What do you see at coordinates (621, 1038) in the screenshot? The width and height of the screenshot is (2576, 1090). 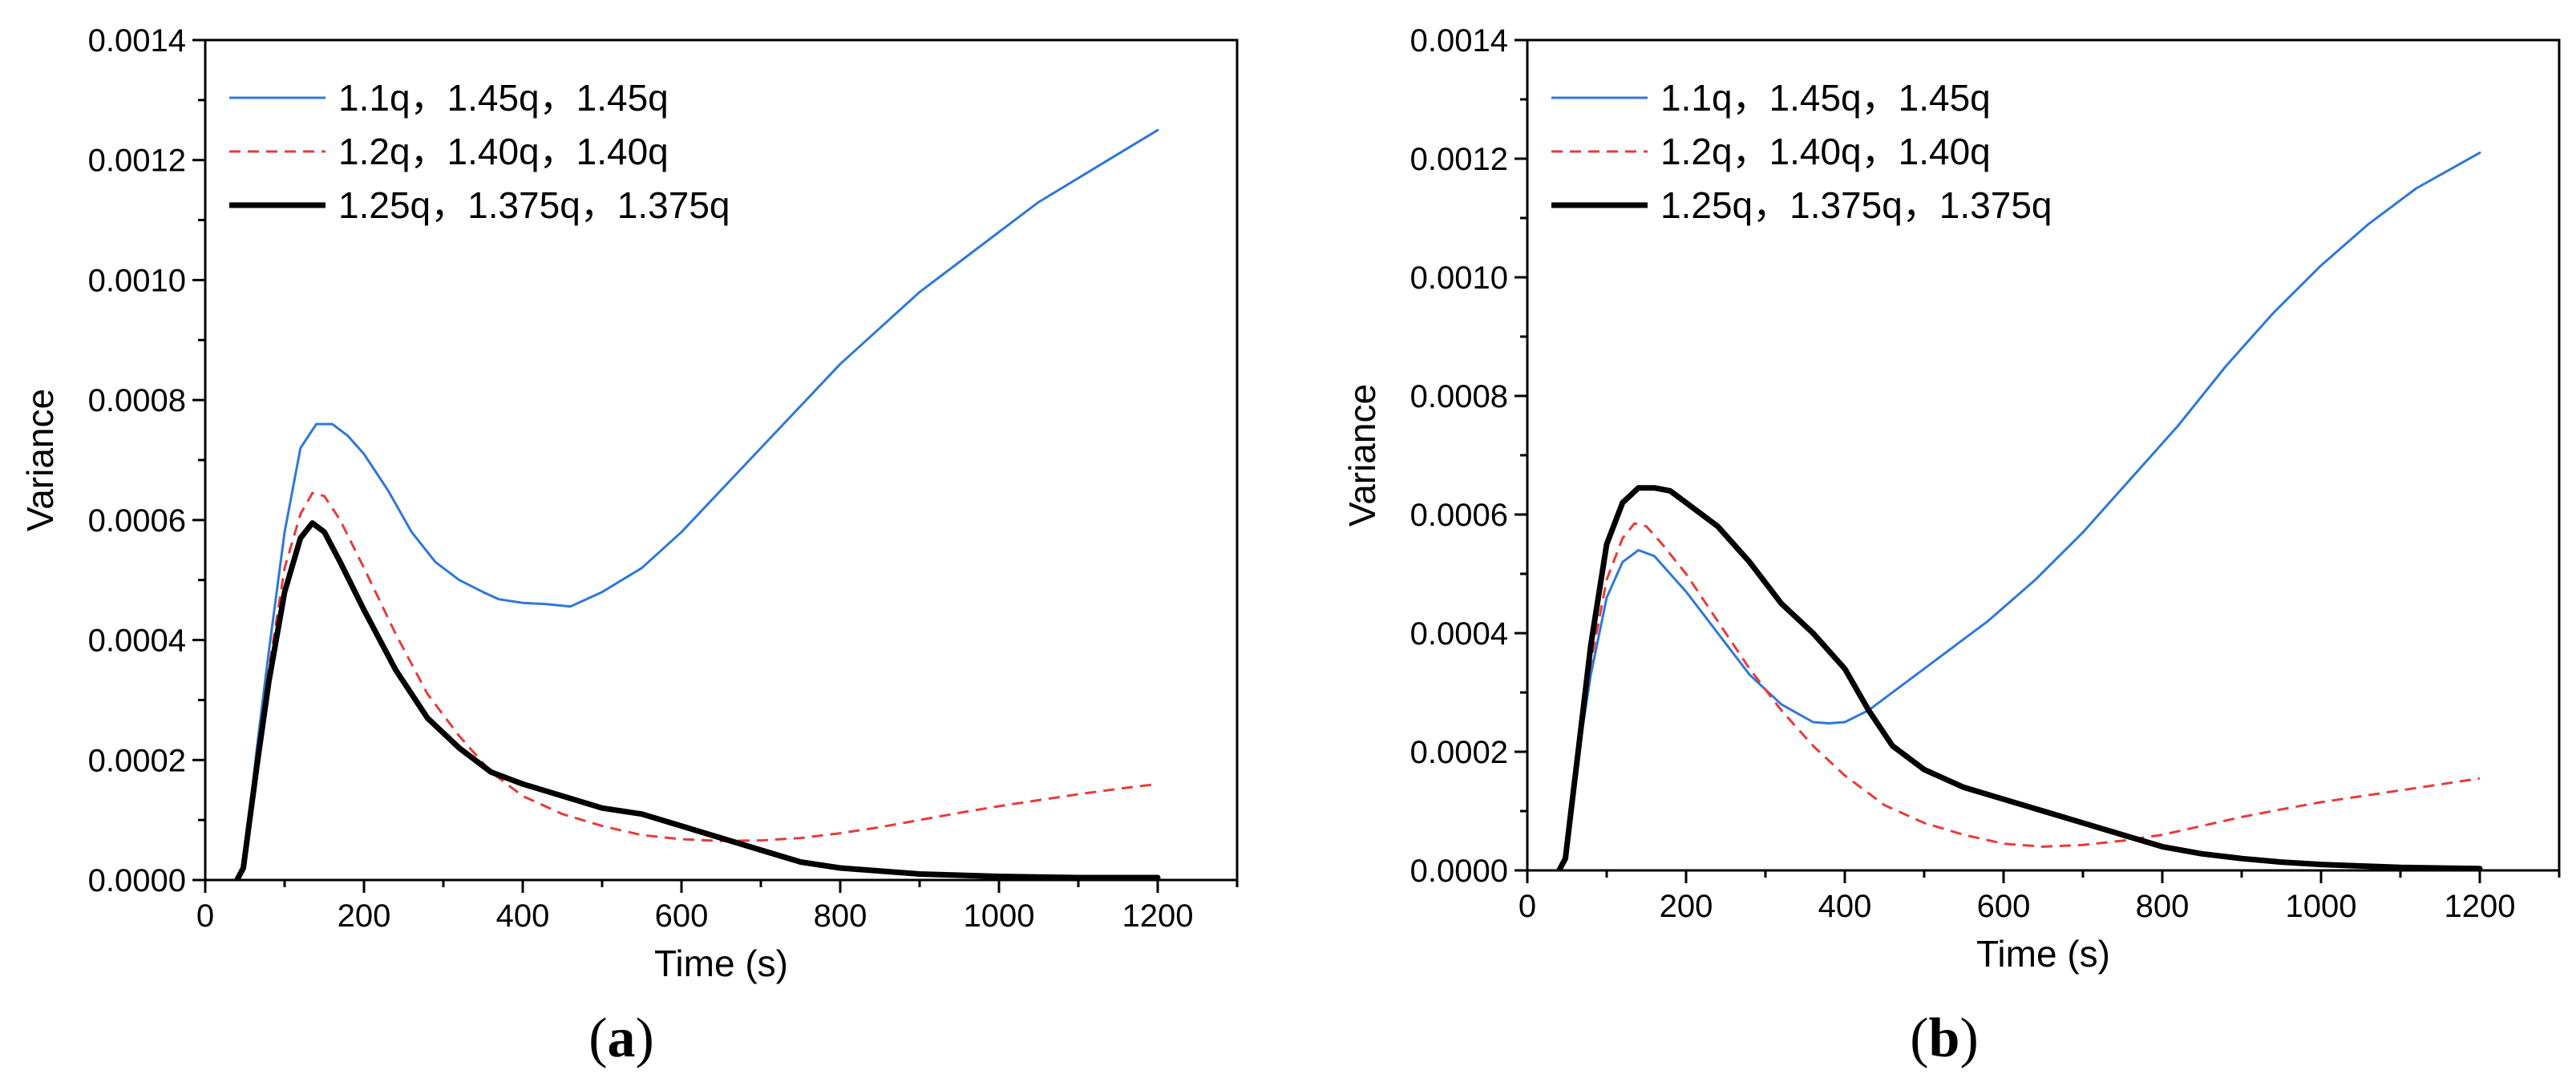 I see `panel-caption: (a)` at bounding box center [621, 1038].